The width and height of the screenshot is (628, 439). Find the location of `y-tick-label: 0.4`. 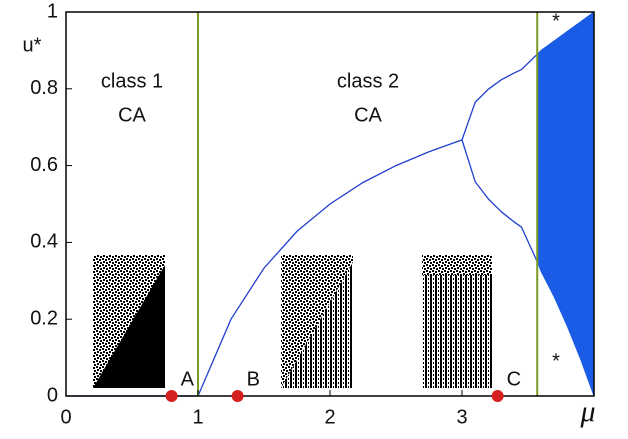

y-tick-label: 0.4 is located at coordinates (44, 242).